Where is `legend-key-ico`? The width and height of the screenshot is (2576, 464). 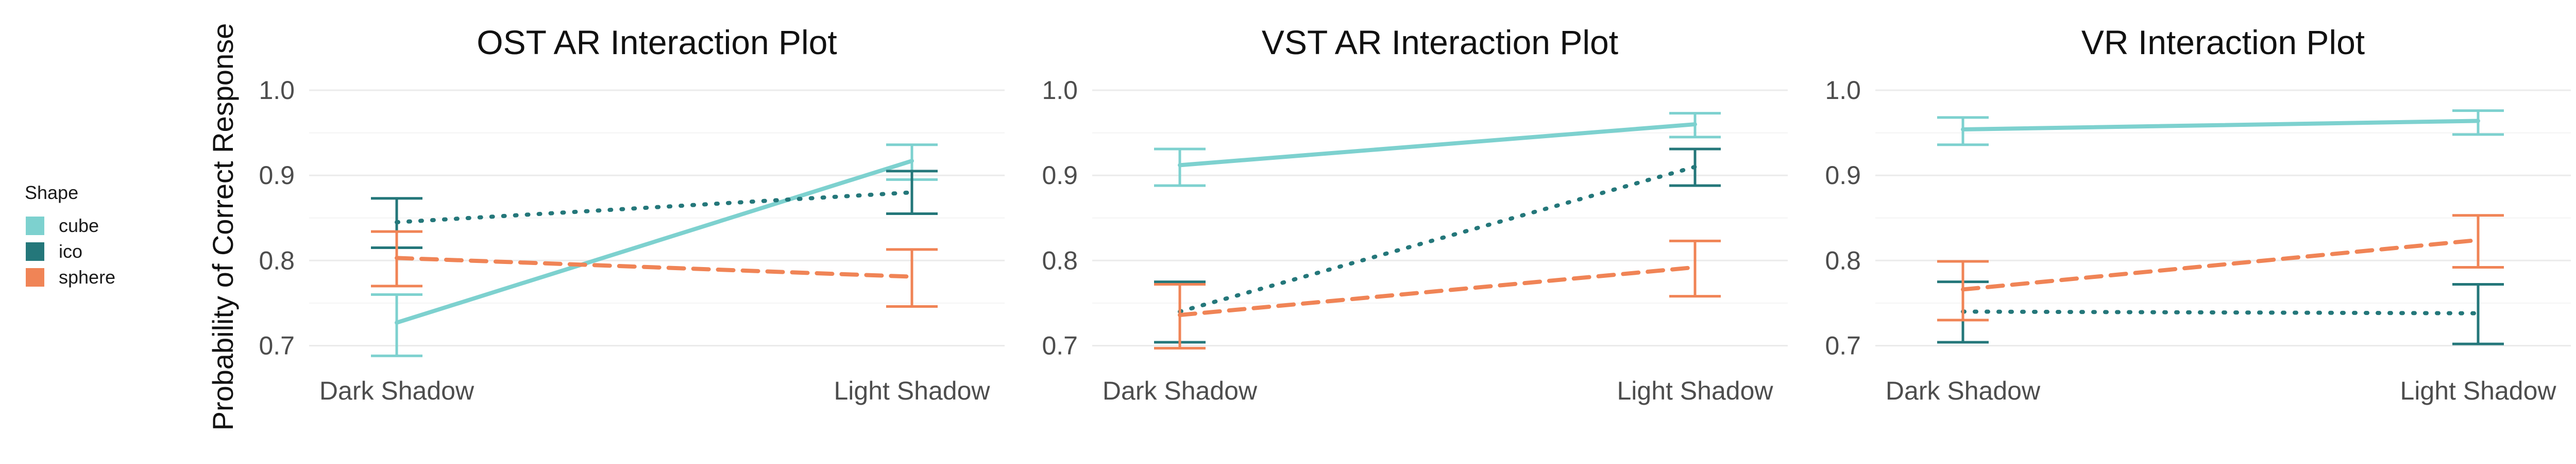
legend-key-ico is located at coordinates (35, 251).